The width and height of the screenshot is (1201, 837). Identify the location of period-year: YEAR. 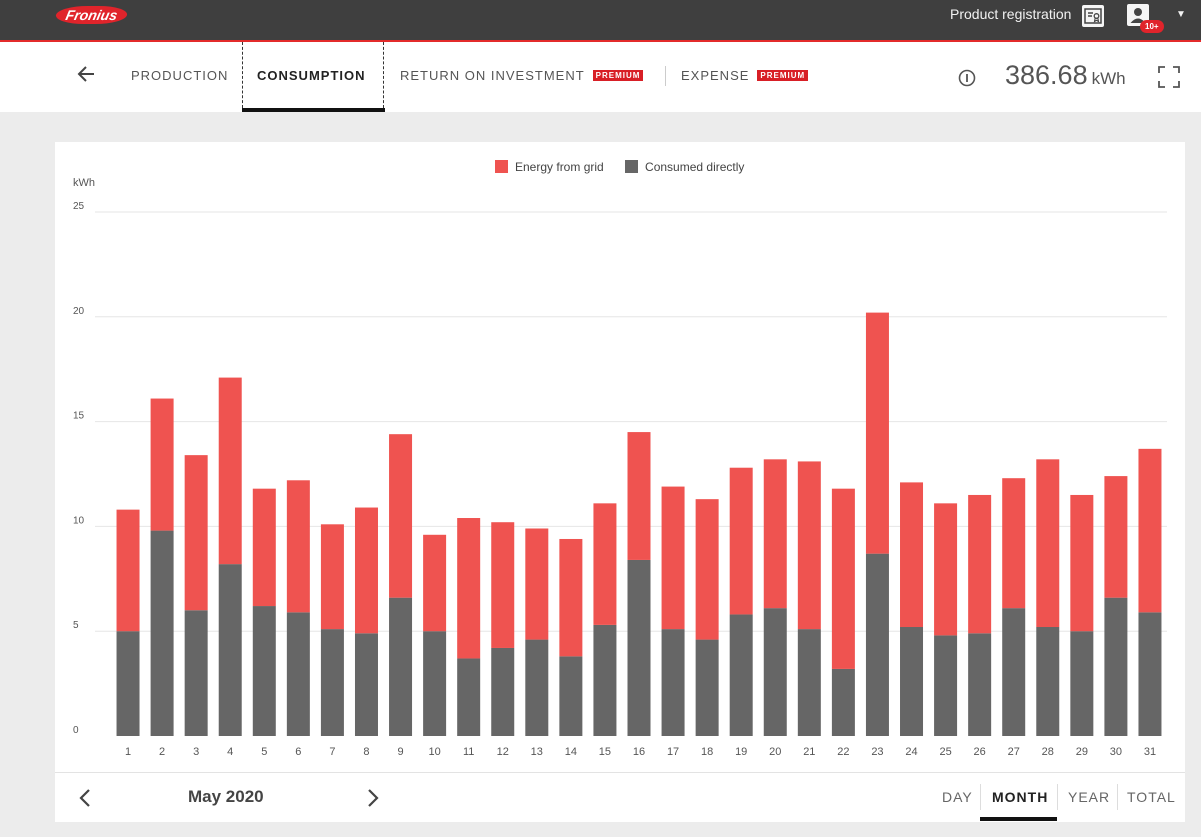
(1089, 797).